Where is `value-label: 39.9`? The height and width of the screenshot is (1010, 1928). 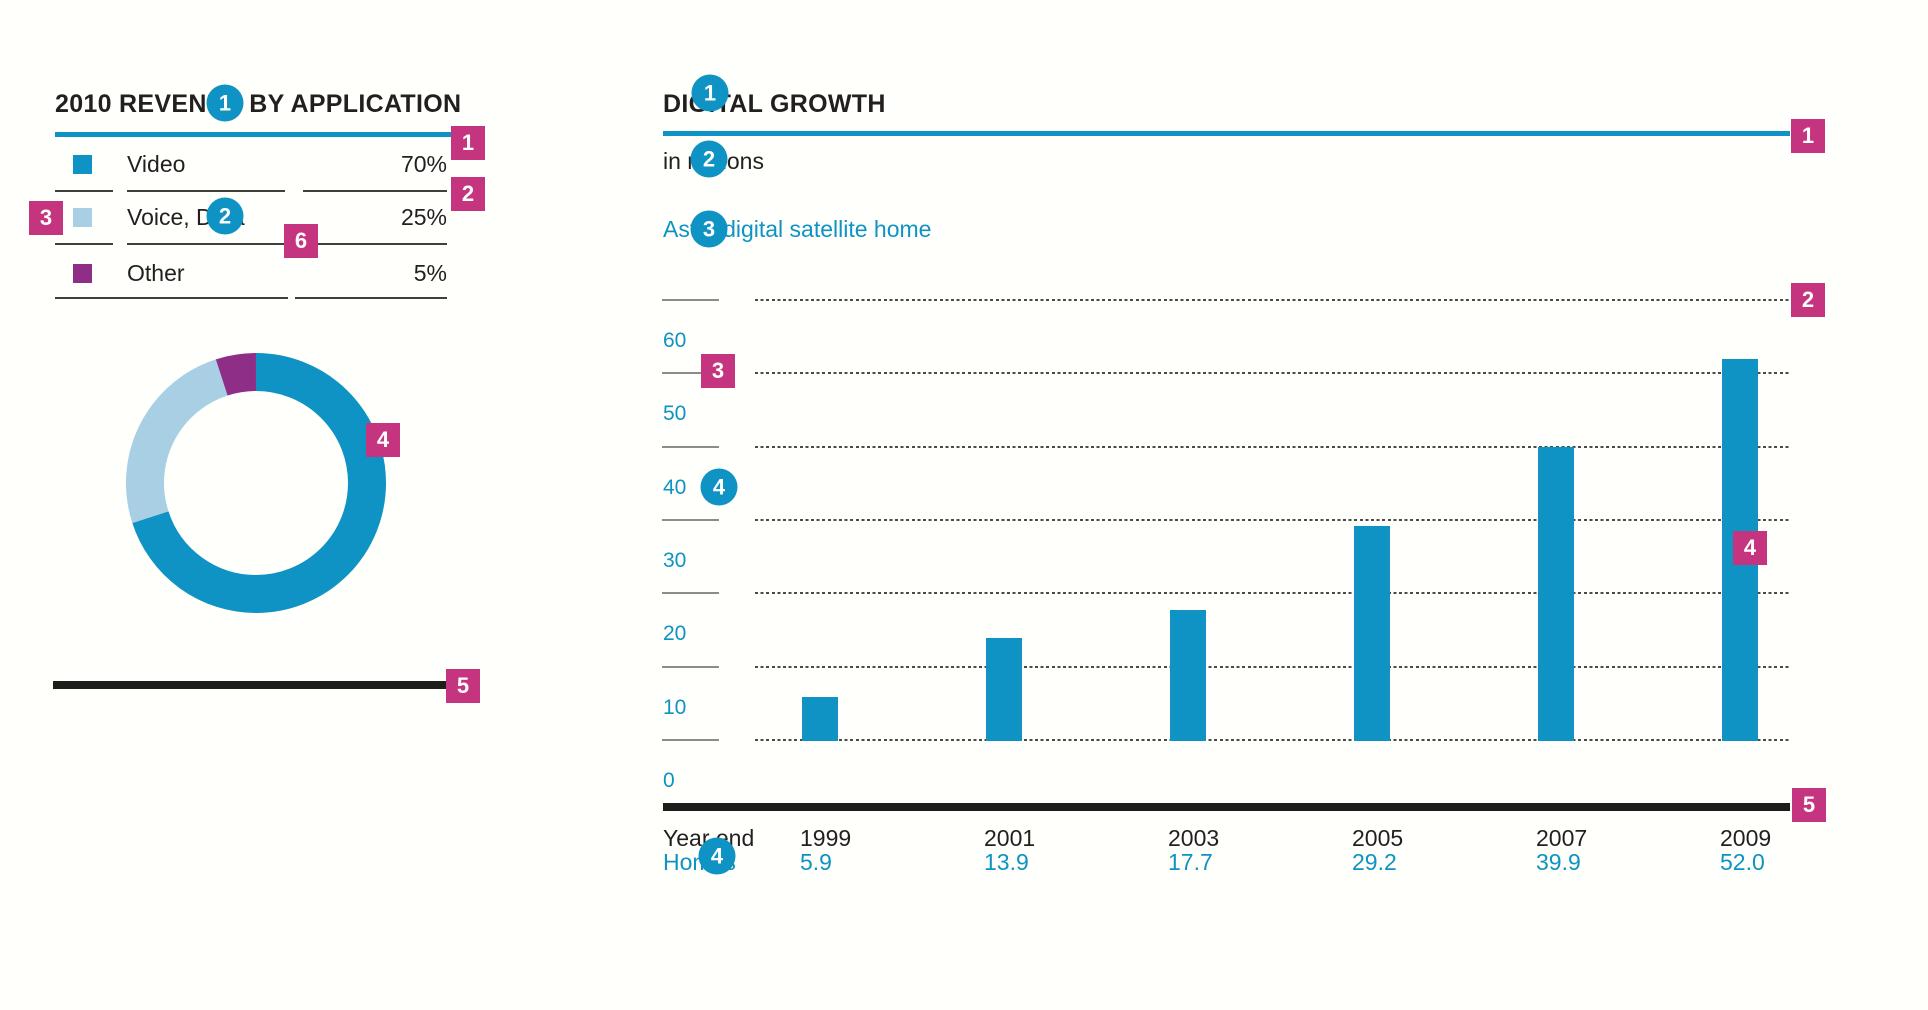 value-label: 39.9 is located at coordinates (1558, 862).